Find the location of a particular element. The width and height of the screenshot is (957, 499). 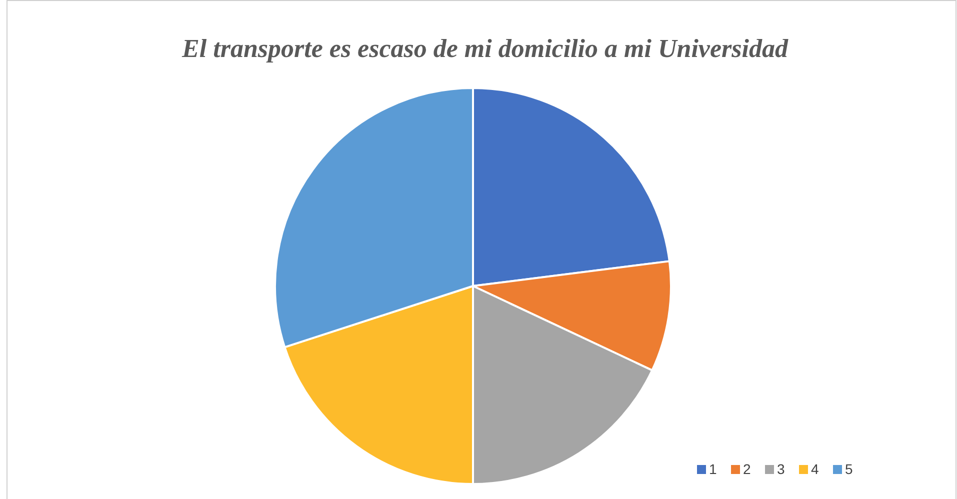

chart-title: El transporte es escaso de mi domicilio a mi Universidad is located at coordinates (485, 48).